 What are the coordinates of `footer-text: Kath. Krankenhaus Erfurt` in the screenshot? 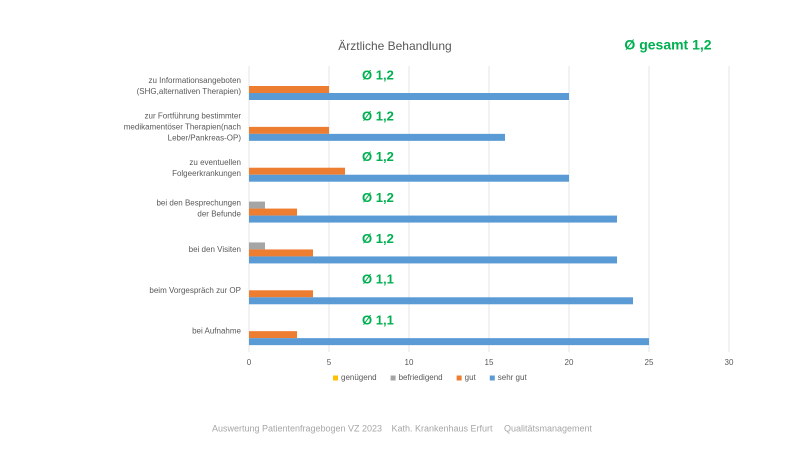 It's located at (442, 428).